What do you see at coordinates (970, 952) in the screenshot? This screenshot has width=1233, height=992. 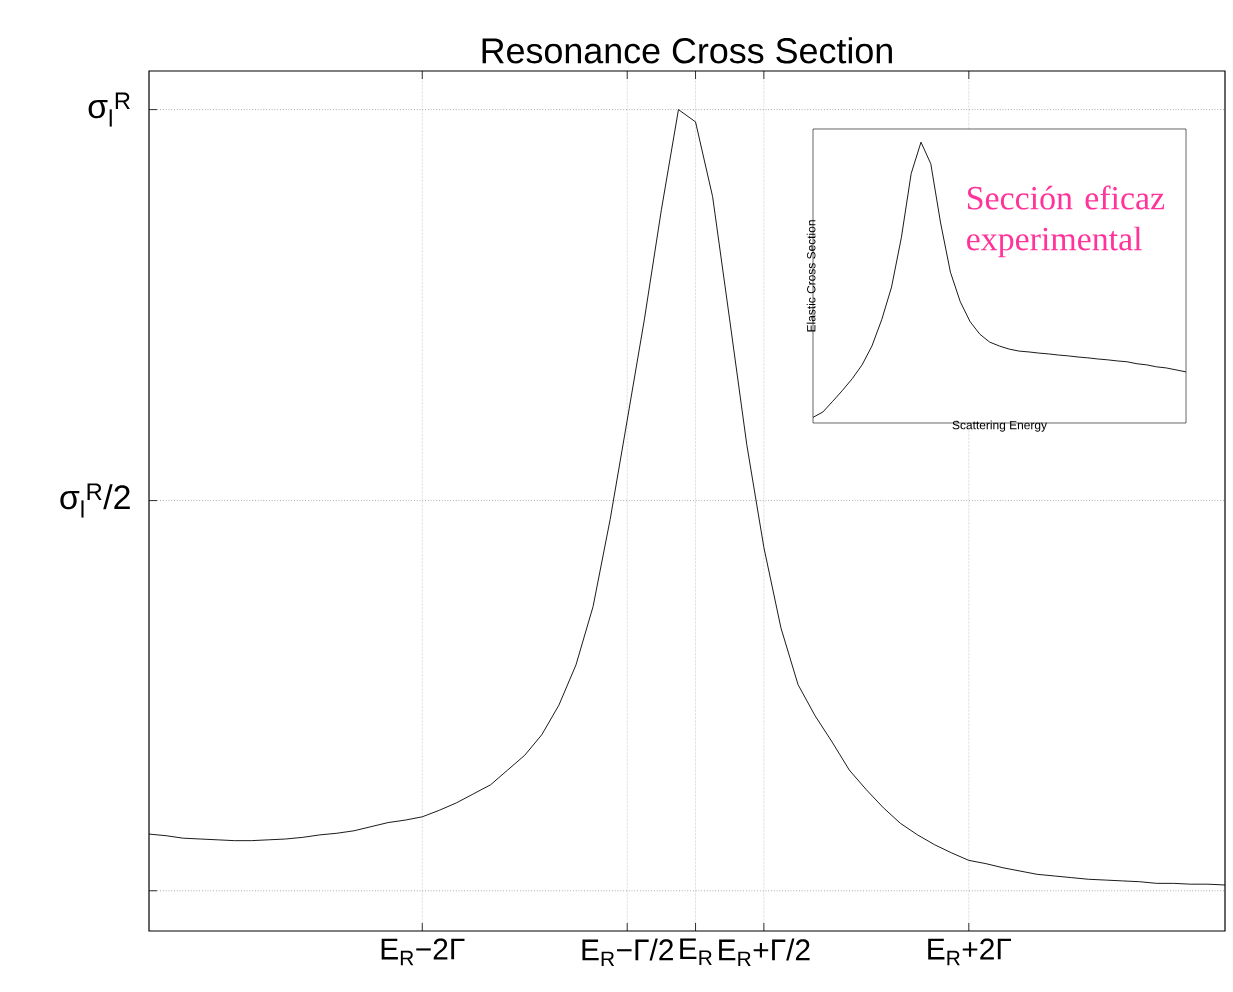 I see `x-tick-label: E$_{R}$+2Γ` at bounding box center [970, 952].